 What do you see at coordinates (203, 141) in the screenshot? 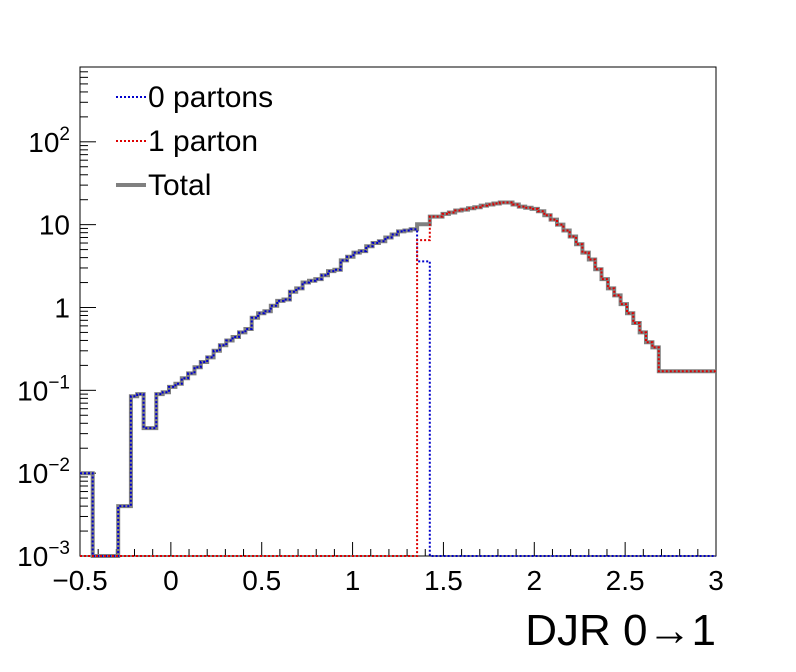
I see `legend-label-1: 1 parton` at bounding box center [203, 141].